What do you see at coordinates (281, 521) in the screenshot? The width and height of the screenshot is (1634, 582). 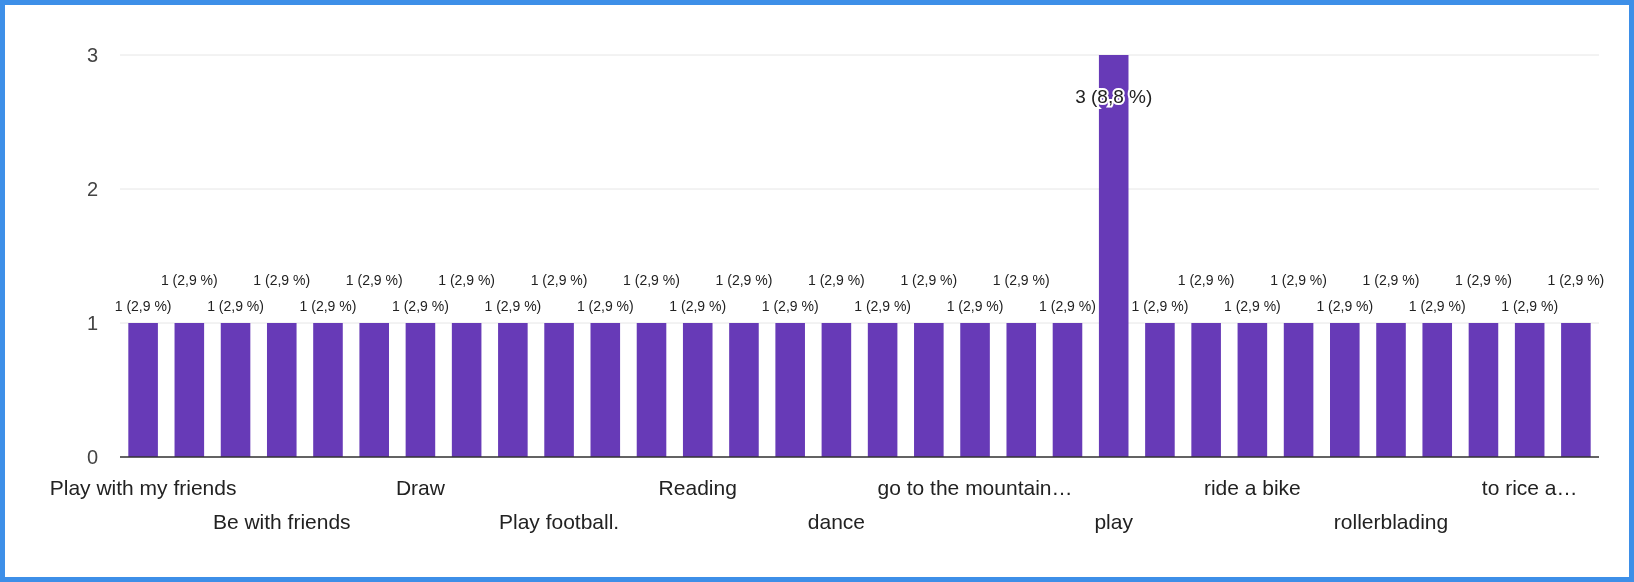 I see `x-tick-label: Be with friends` at bounding box center [281, 521].